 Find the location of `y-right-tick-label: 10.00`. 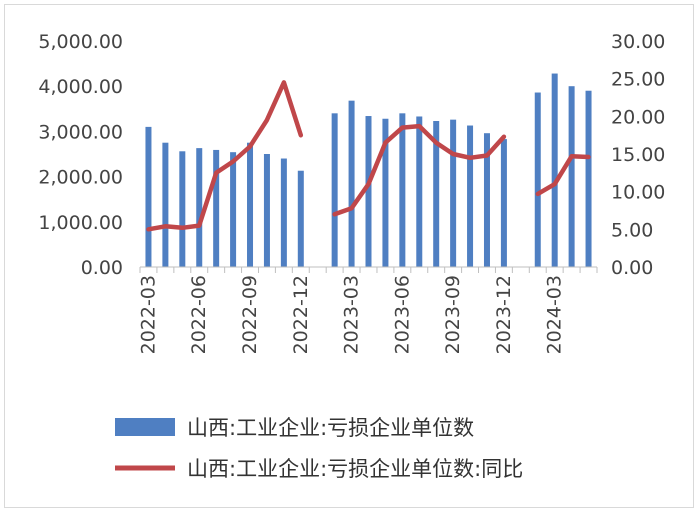

y-right-tick-label: 10.00 is located at coordinates (638, 193).